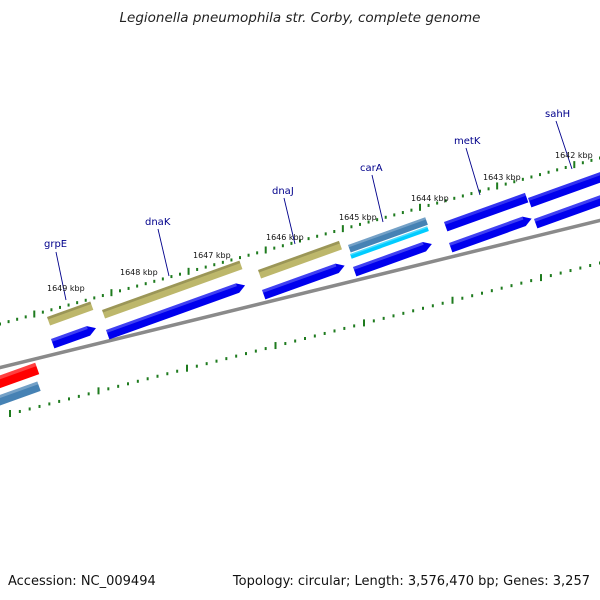  Describe the element at coordinates (55, 244) in the screenshot. I see `gene-label-grpe: grpE` at that location.